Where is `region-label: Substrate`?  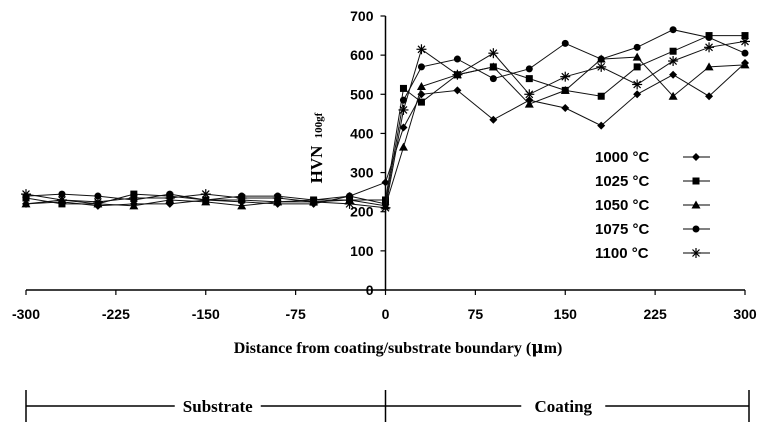
region-label: Substrate is located at coordinates (218, 406).